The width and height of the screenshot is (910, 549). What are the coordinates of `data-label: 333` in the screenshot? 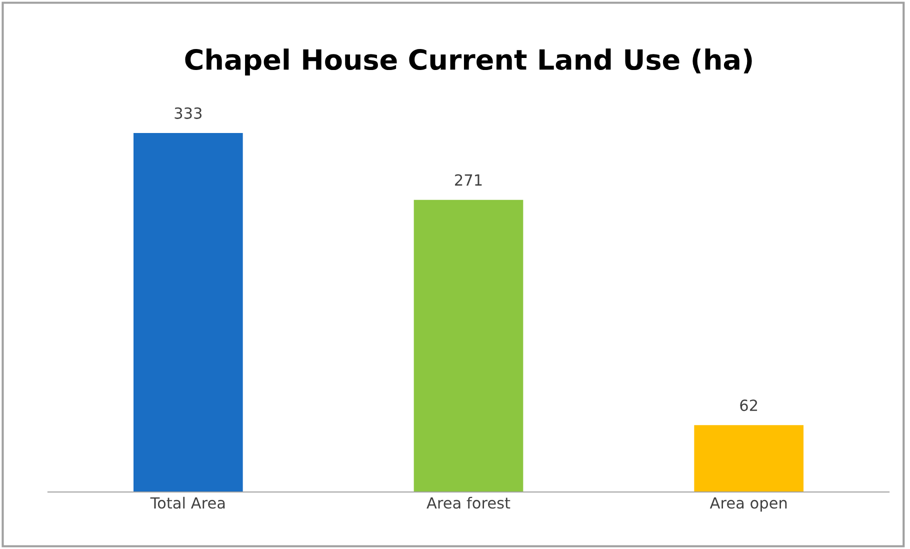 It's located at (188, 113).